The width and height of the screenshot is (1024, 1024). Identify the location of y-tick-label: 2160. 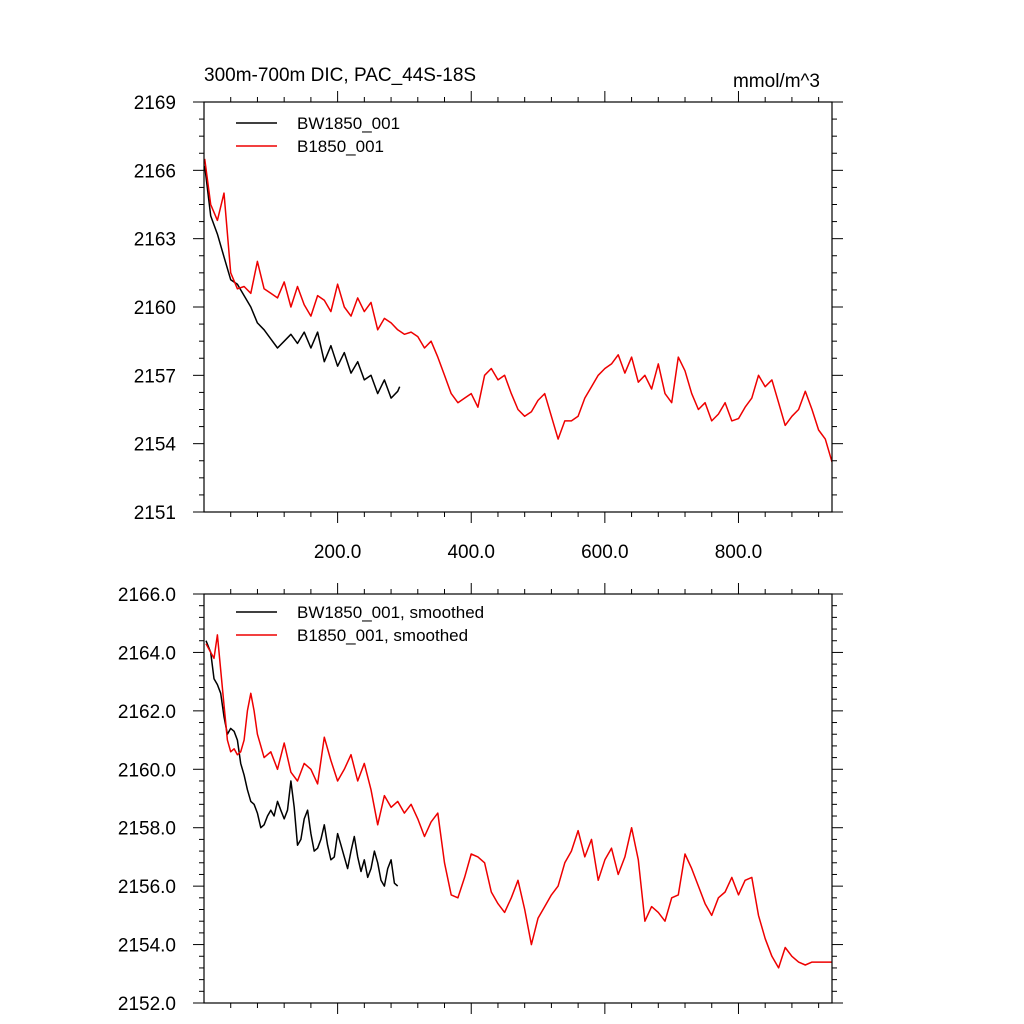
(155, 308).